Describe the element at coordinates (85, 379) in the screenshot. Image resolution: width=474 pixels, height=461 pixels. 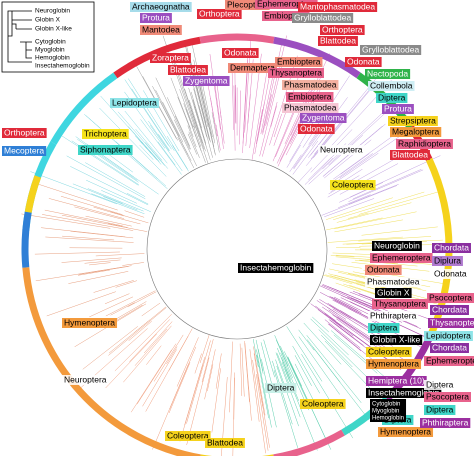
I see `label-text: Neuroptera` at that location.